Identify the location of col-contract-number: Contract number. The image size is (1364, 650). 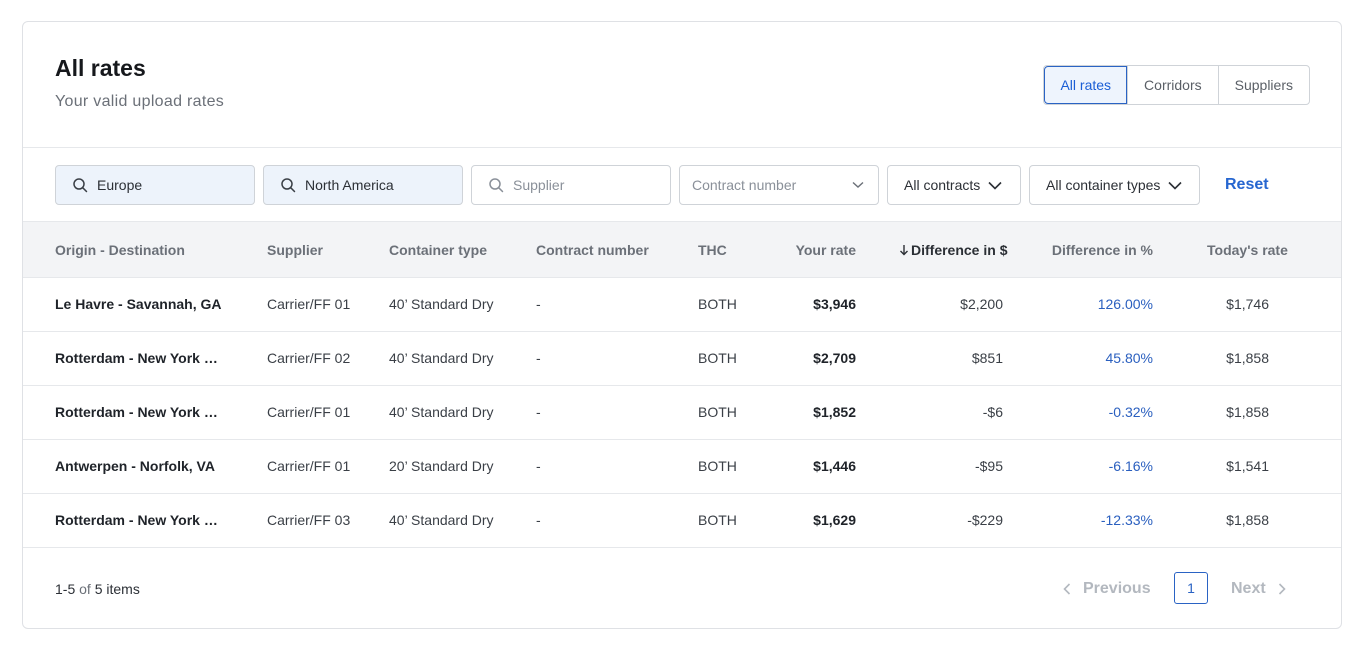
(592, 250).